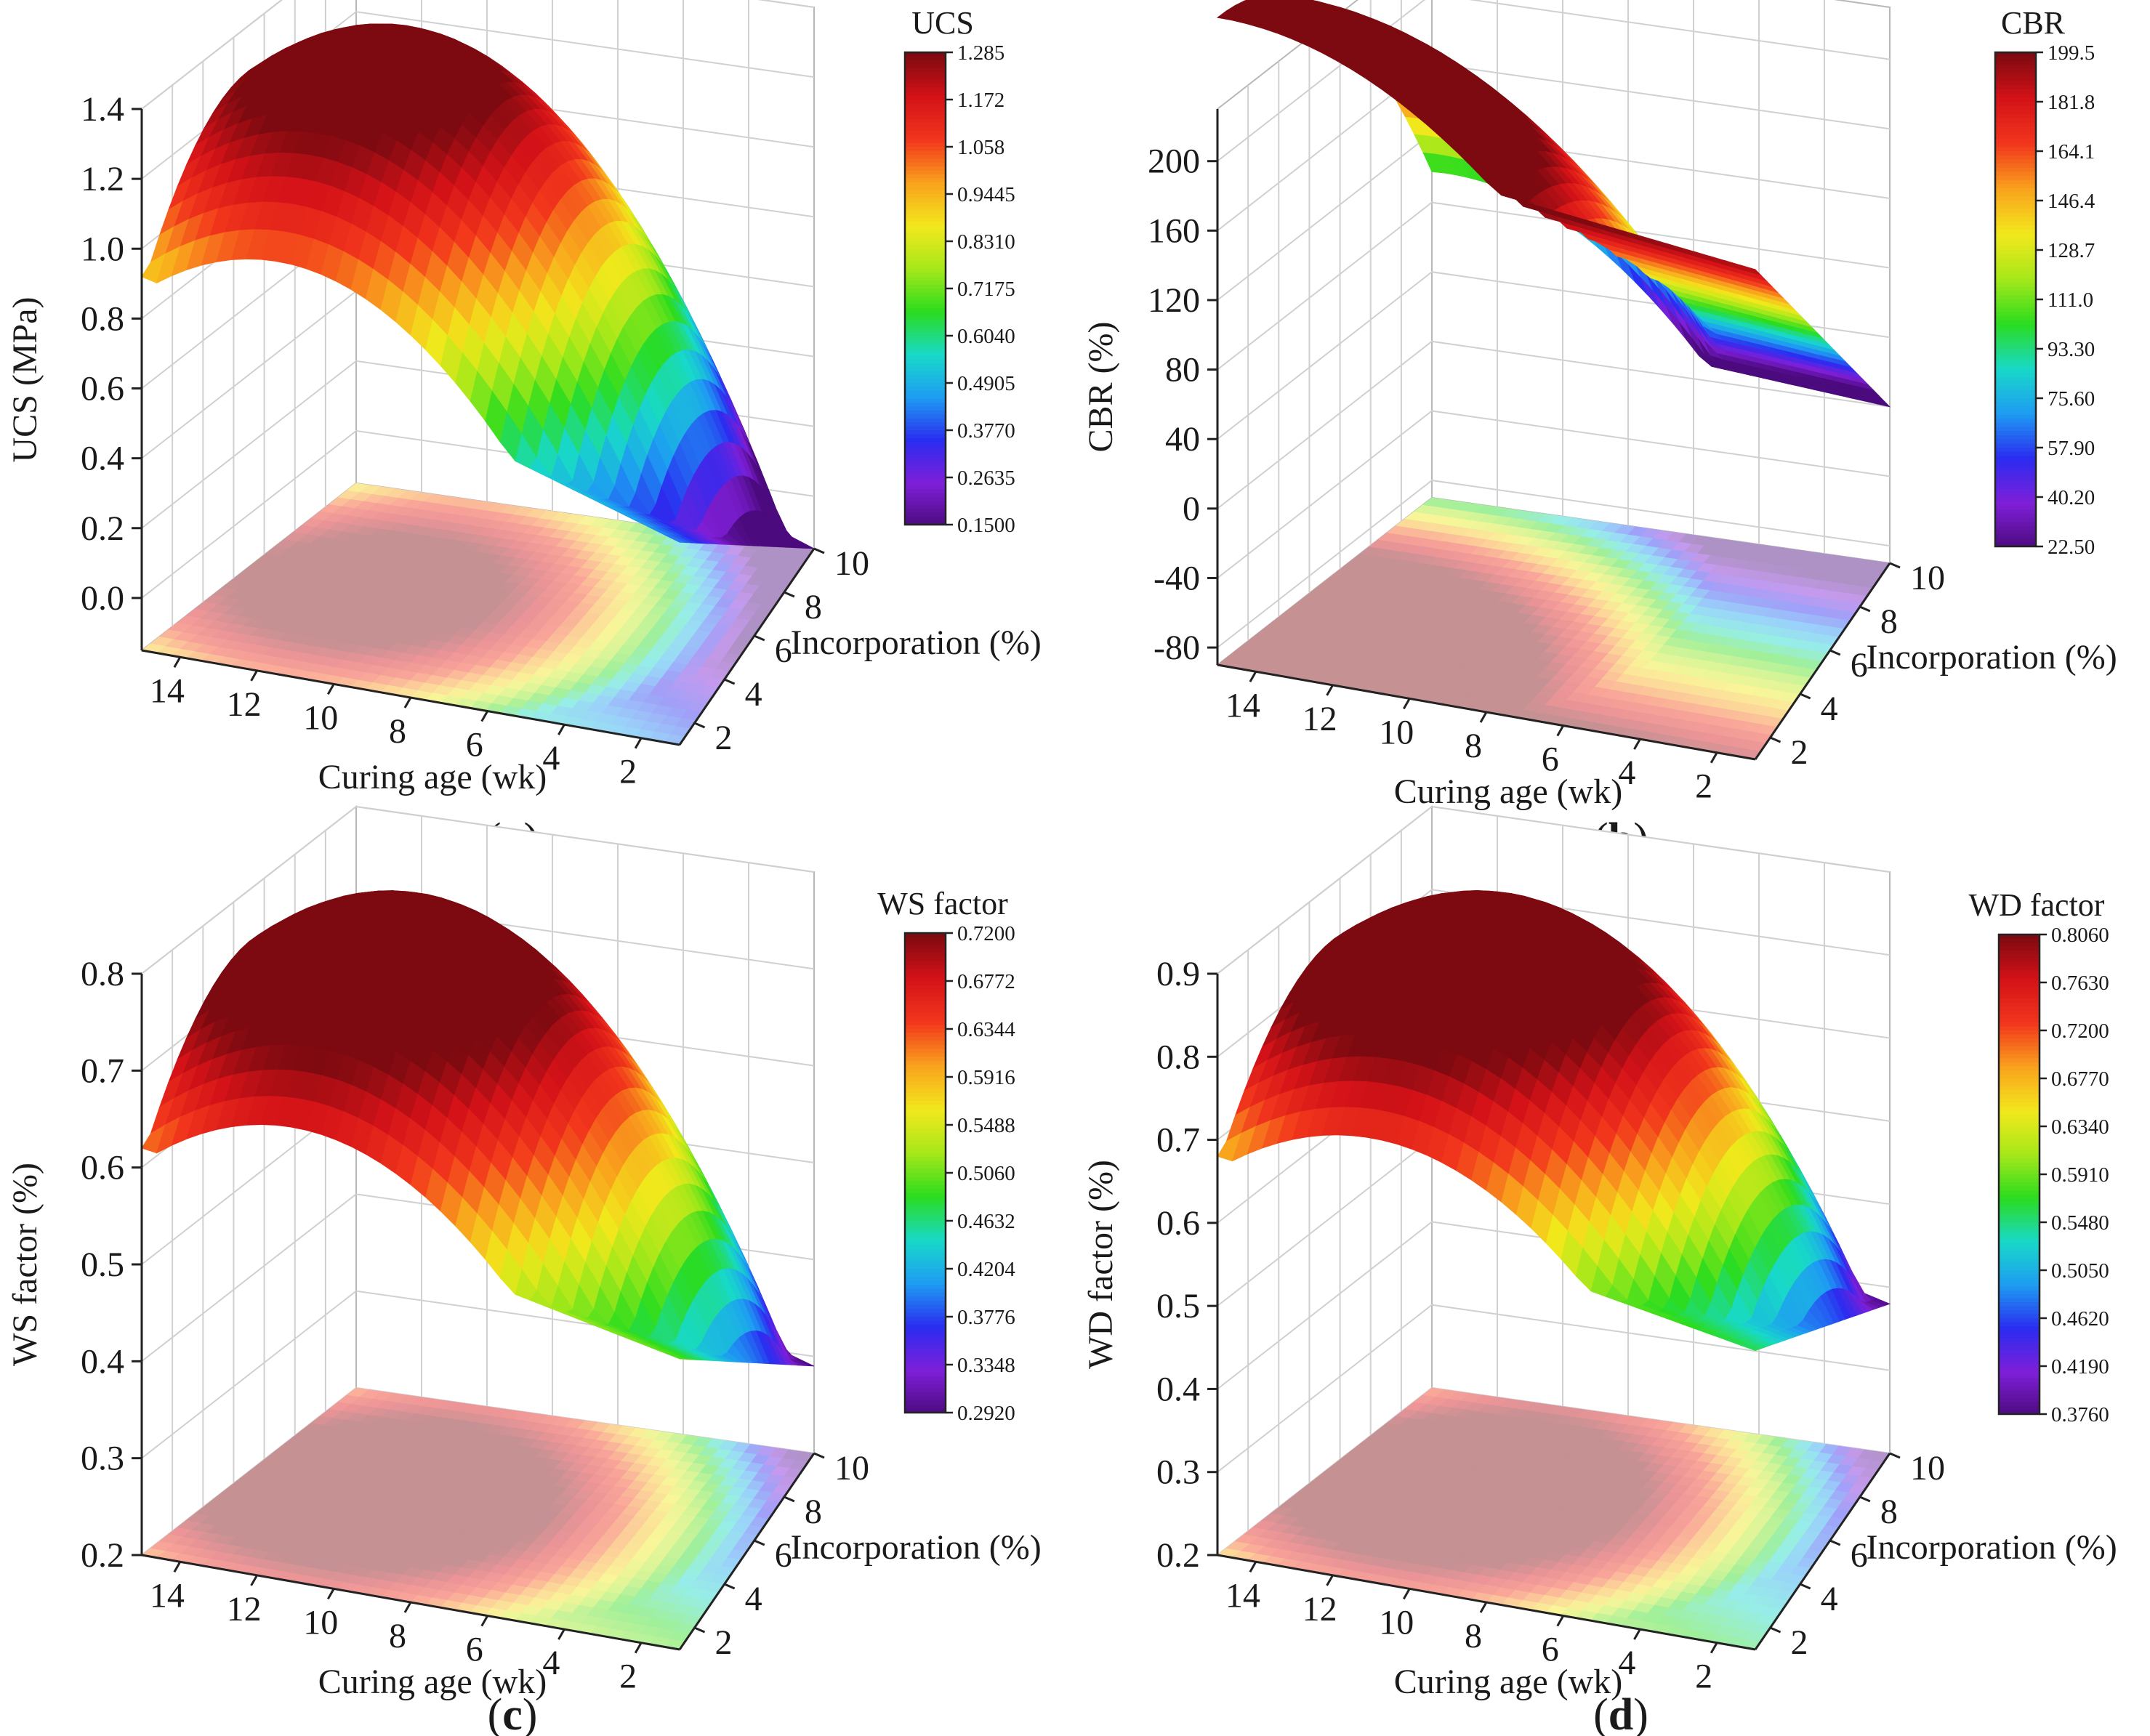  Describe the element at coordinates (102, 528) in the screenshot. I see `z-tick-label: 0.2` at that location.